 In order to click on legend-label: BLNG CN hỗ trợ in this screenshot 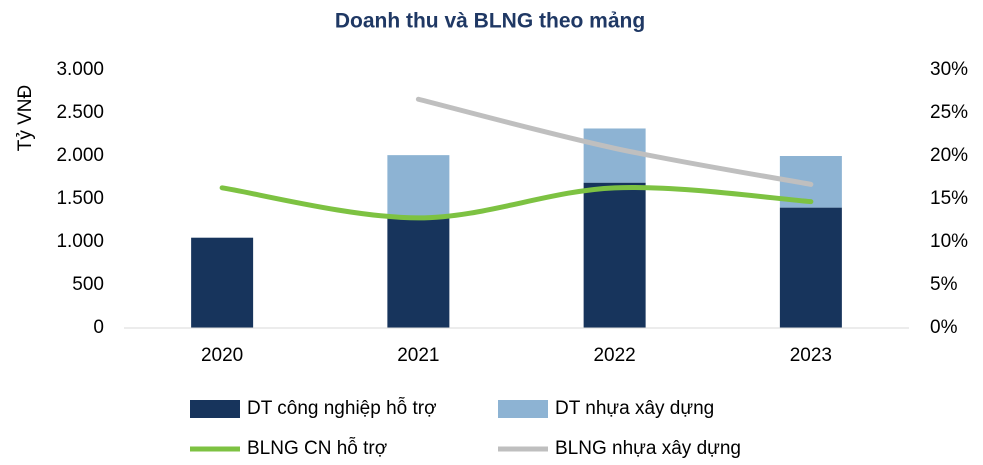, I will do `click(317, 448)`.